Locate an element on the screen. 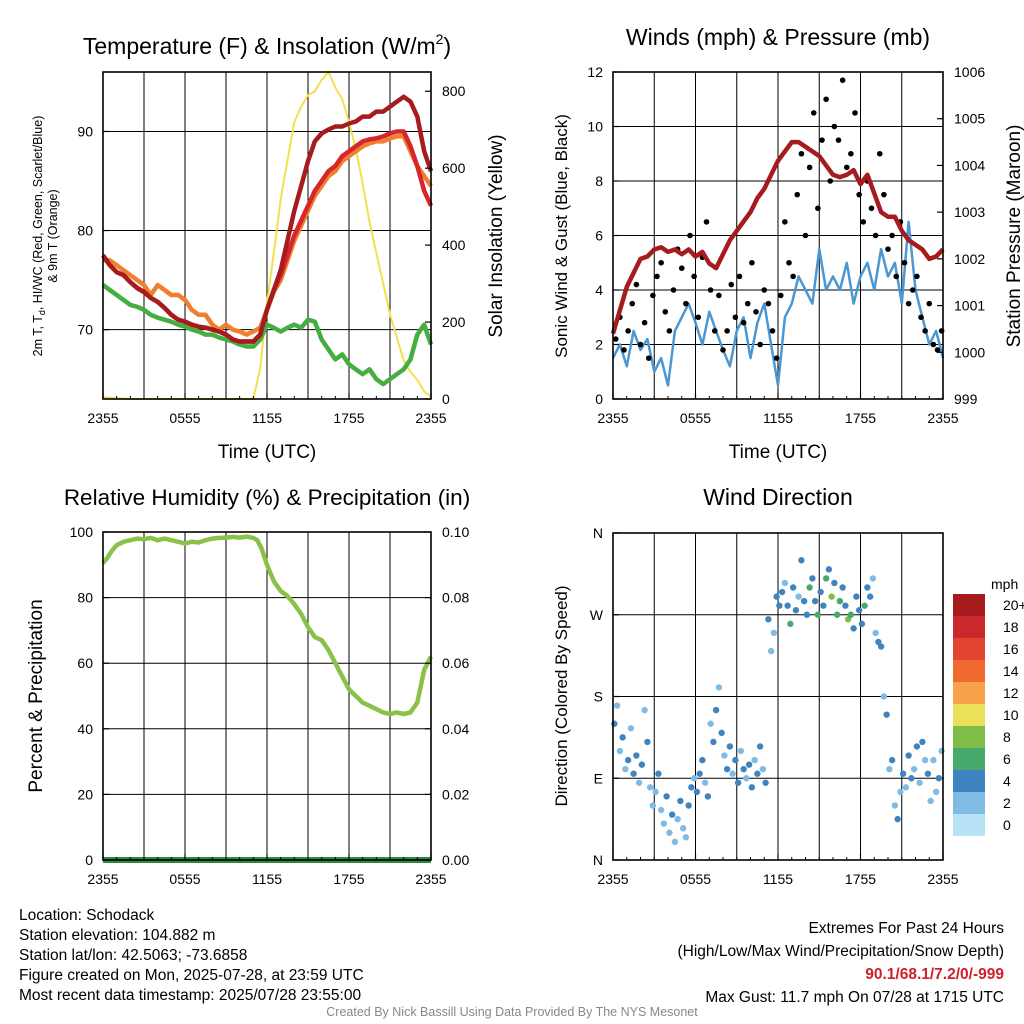 The height and width of the screenshot is (1024, 1024). y-tick-label: 20 is located at coordinates (85, 794).